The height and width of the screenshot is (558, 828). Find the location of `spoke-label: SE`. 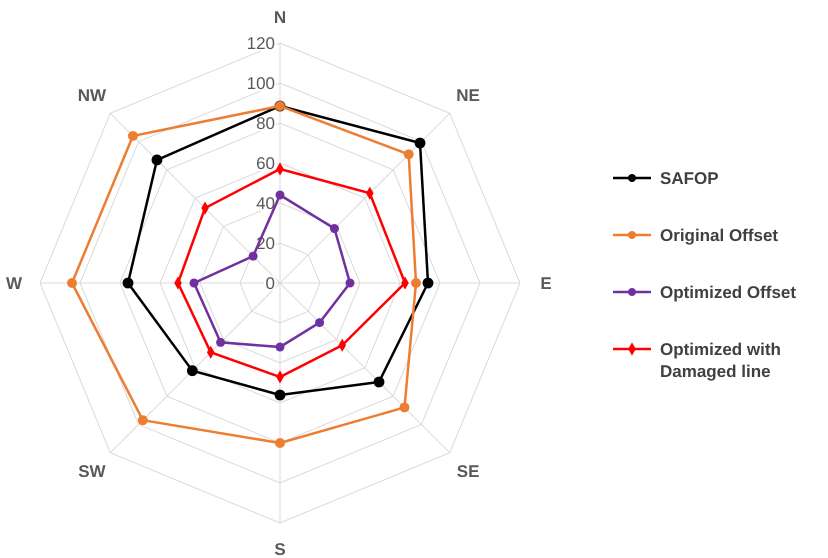

spoke-label: SE is located at coordinates (468, 472).